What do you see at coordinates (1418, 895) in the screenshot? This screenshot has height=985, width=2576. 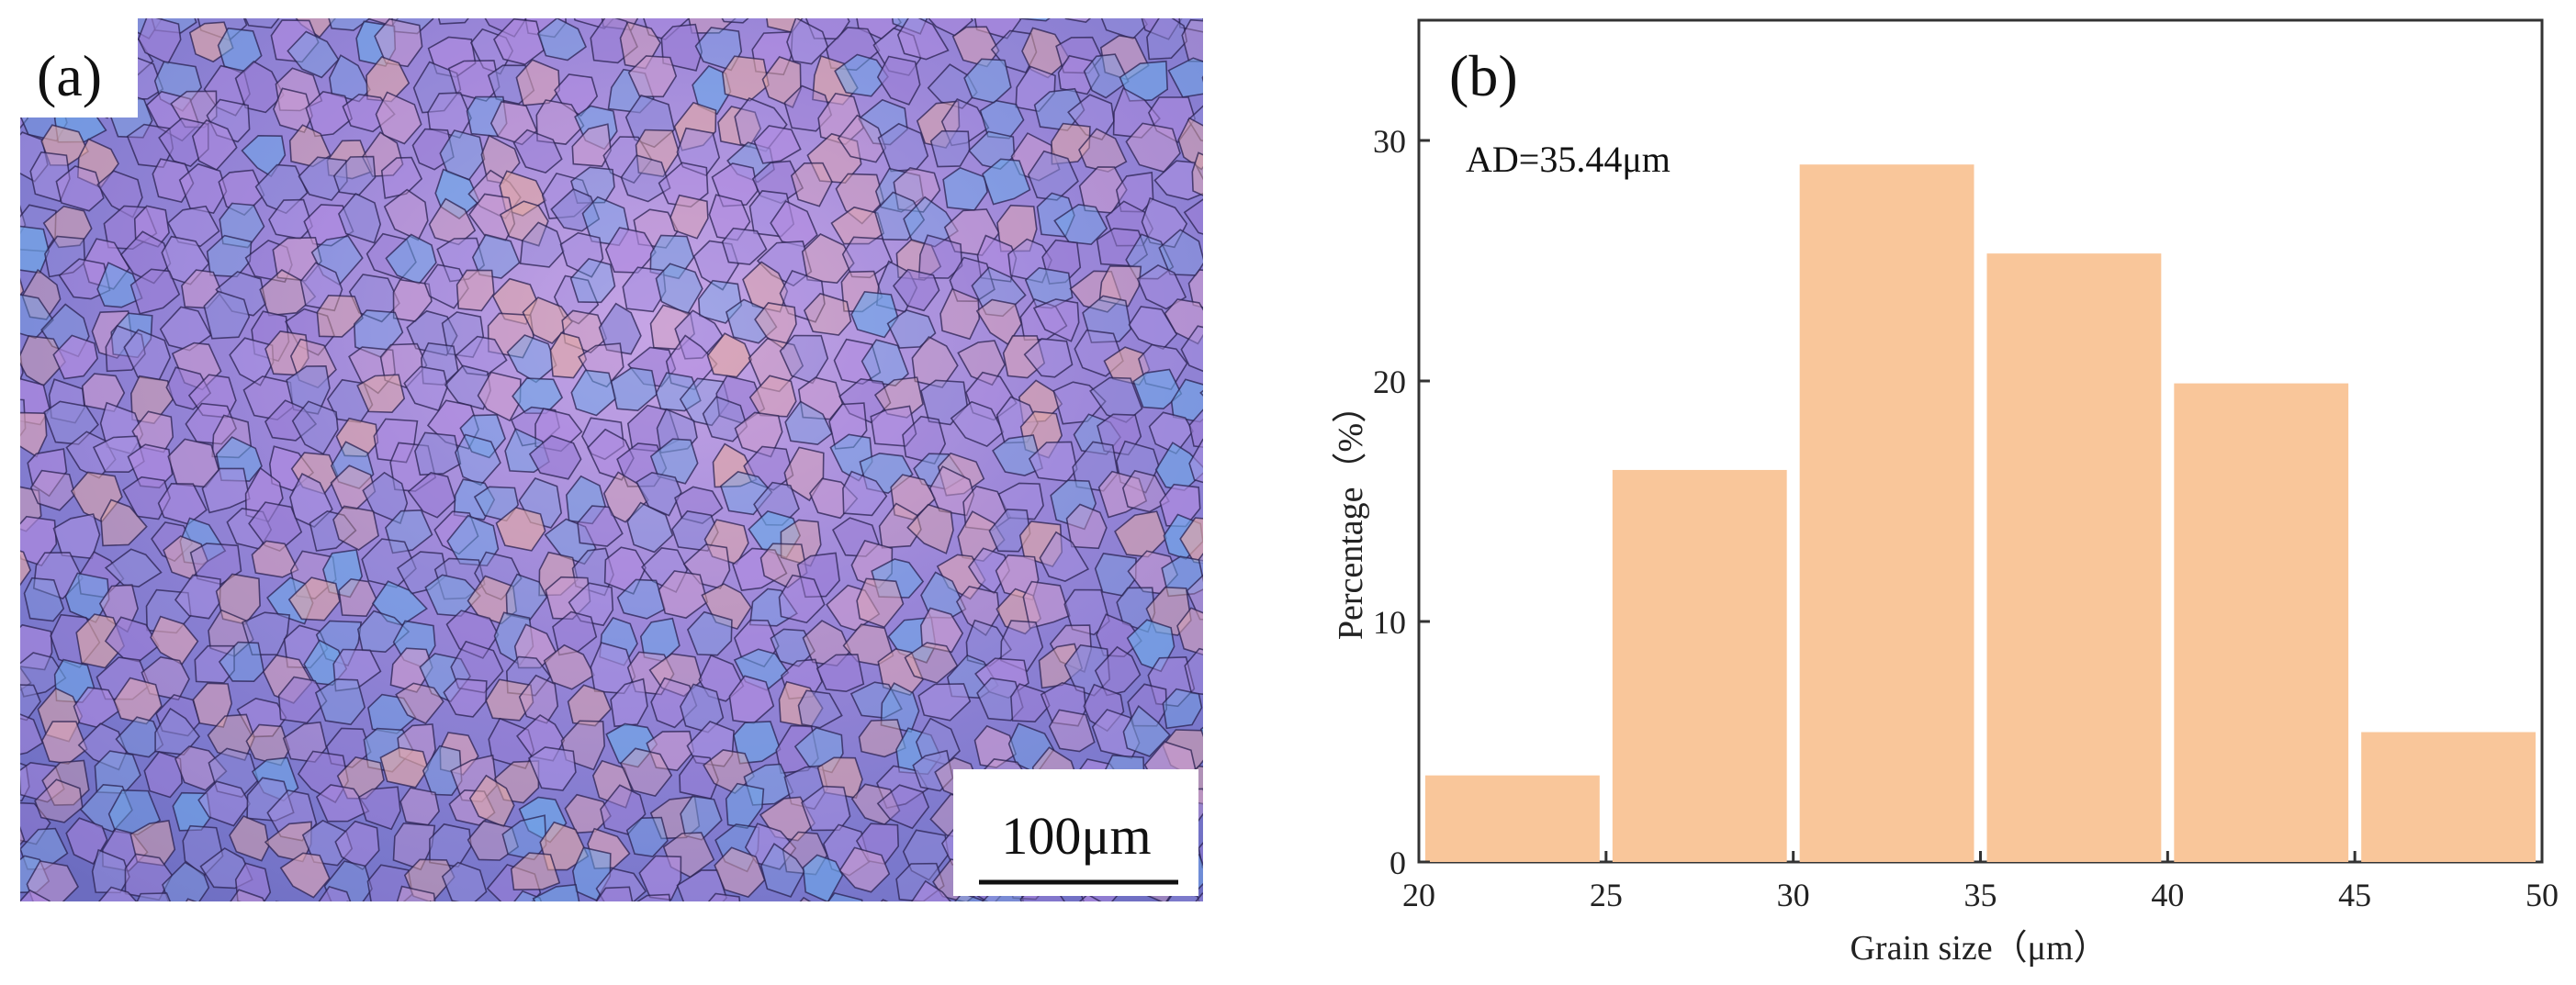 I see `x-tick-label-20: 20` at bounding box center [1418, 895].